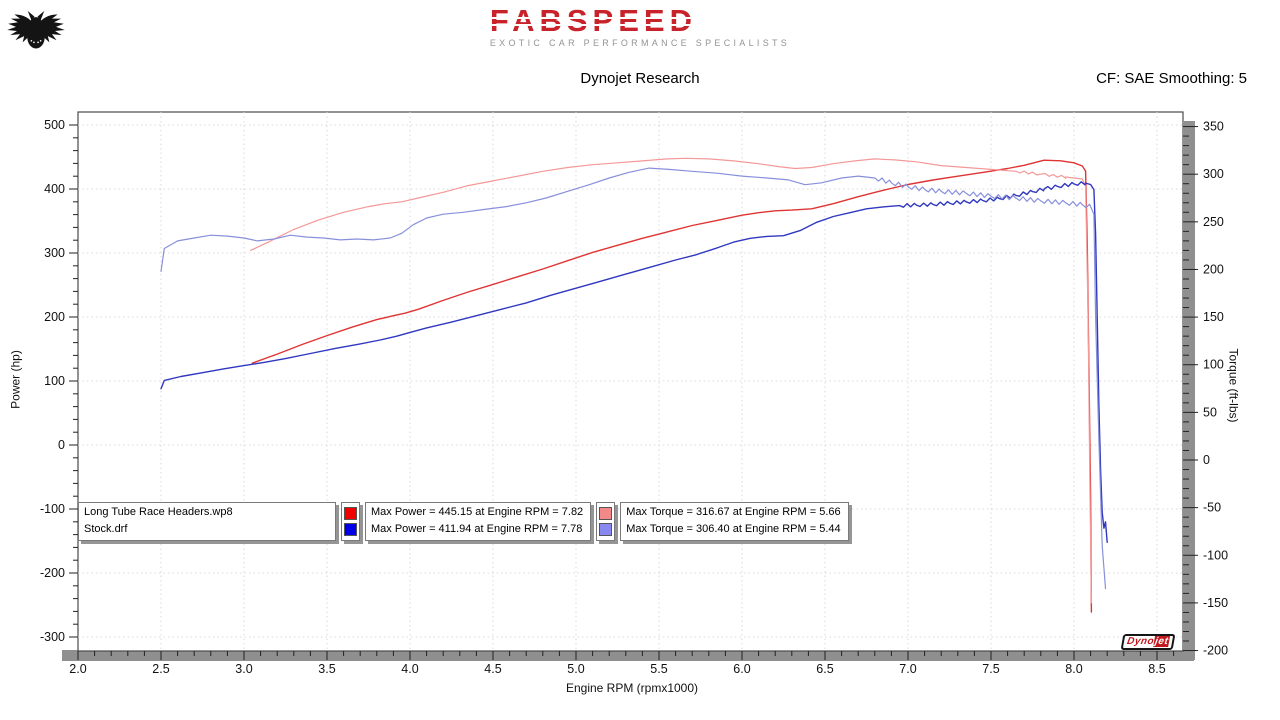 The height and width of the screenshot is (720, 1280). Describe the element at coordinates (36, 29) in the screenshot. I see `phoenix-bird-icon` at that location.